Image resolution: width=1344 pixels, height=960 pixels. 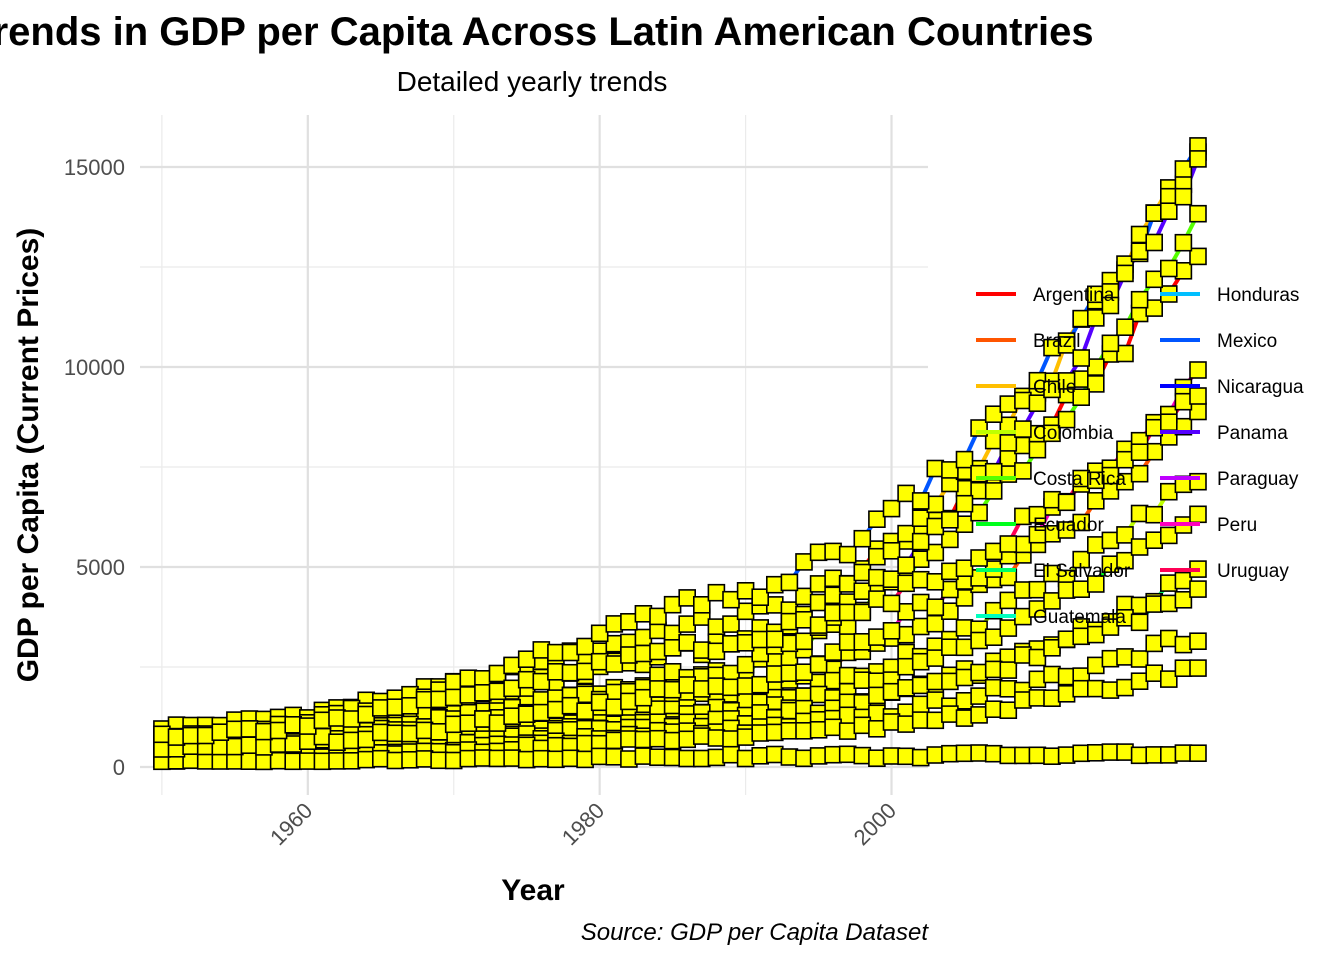 What do you see at coordinates (1068, 525) in the screenshot?
I see `legend-label: Ecuador` at bounding box center [1068, 525].